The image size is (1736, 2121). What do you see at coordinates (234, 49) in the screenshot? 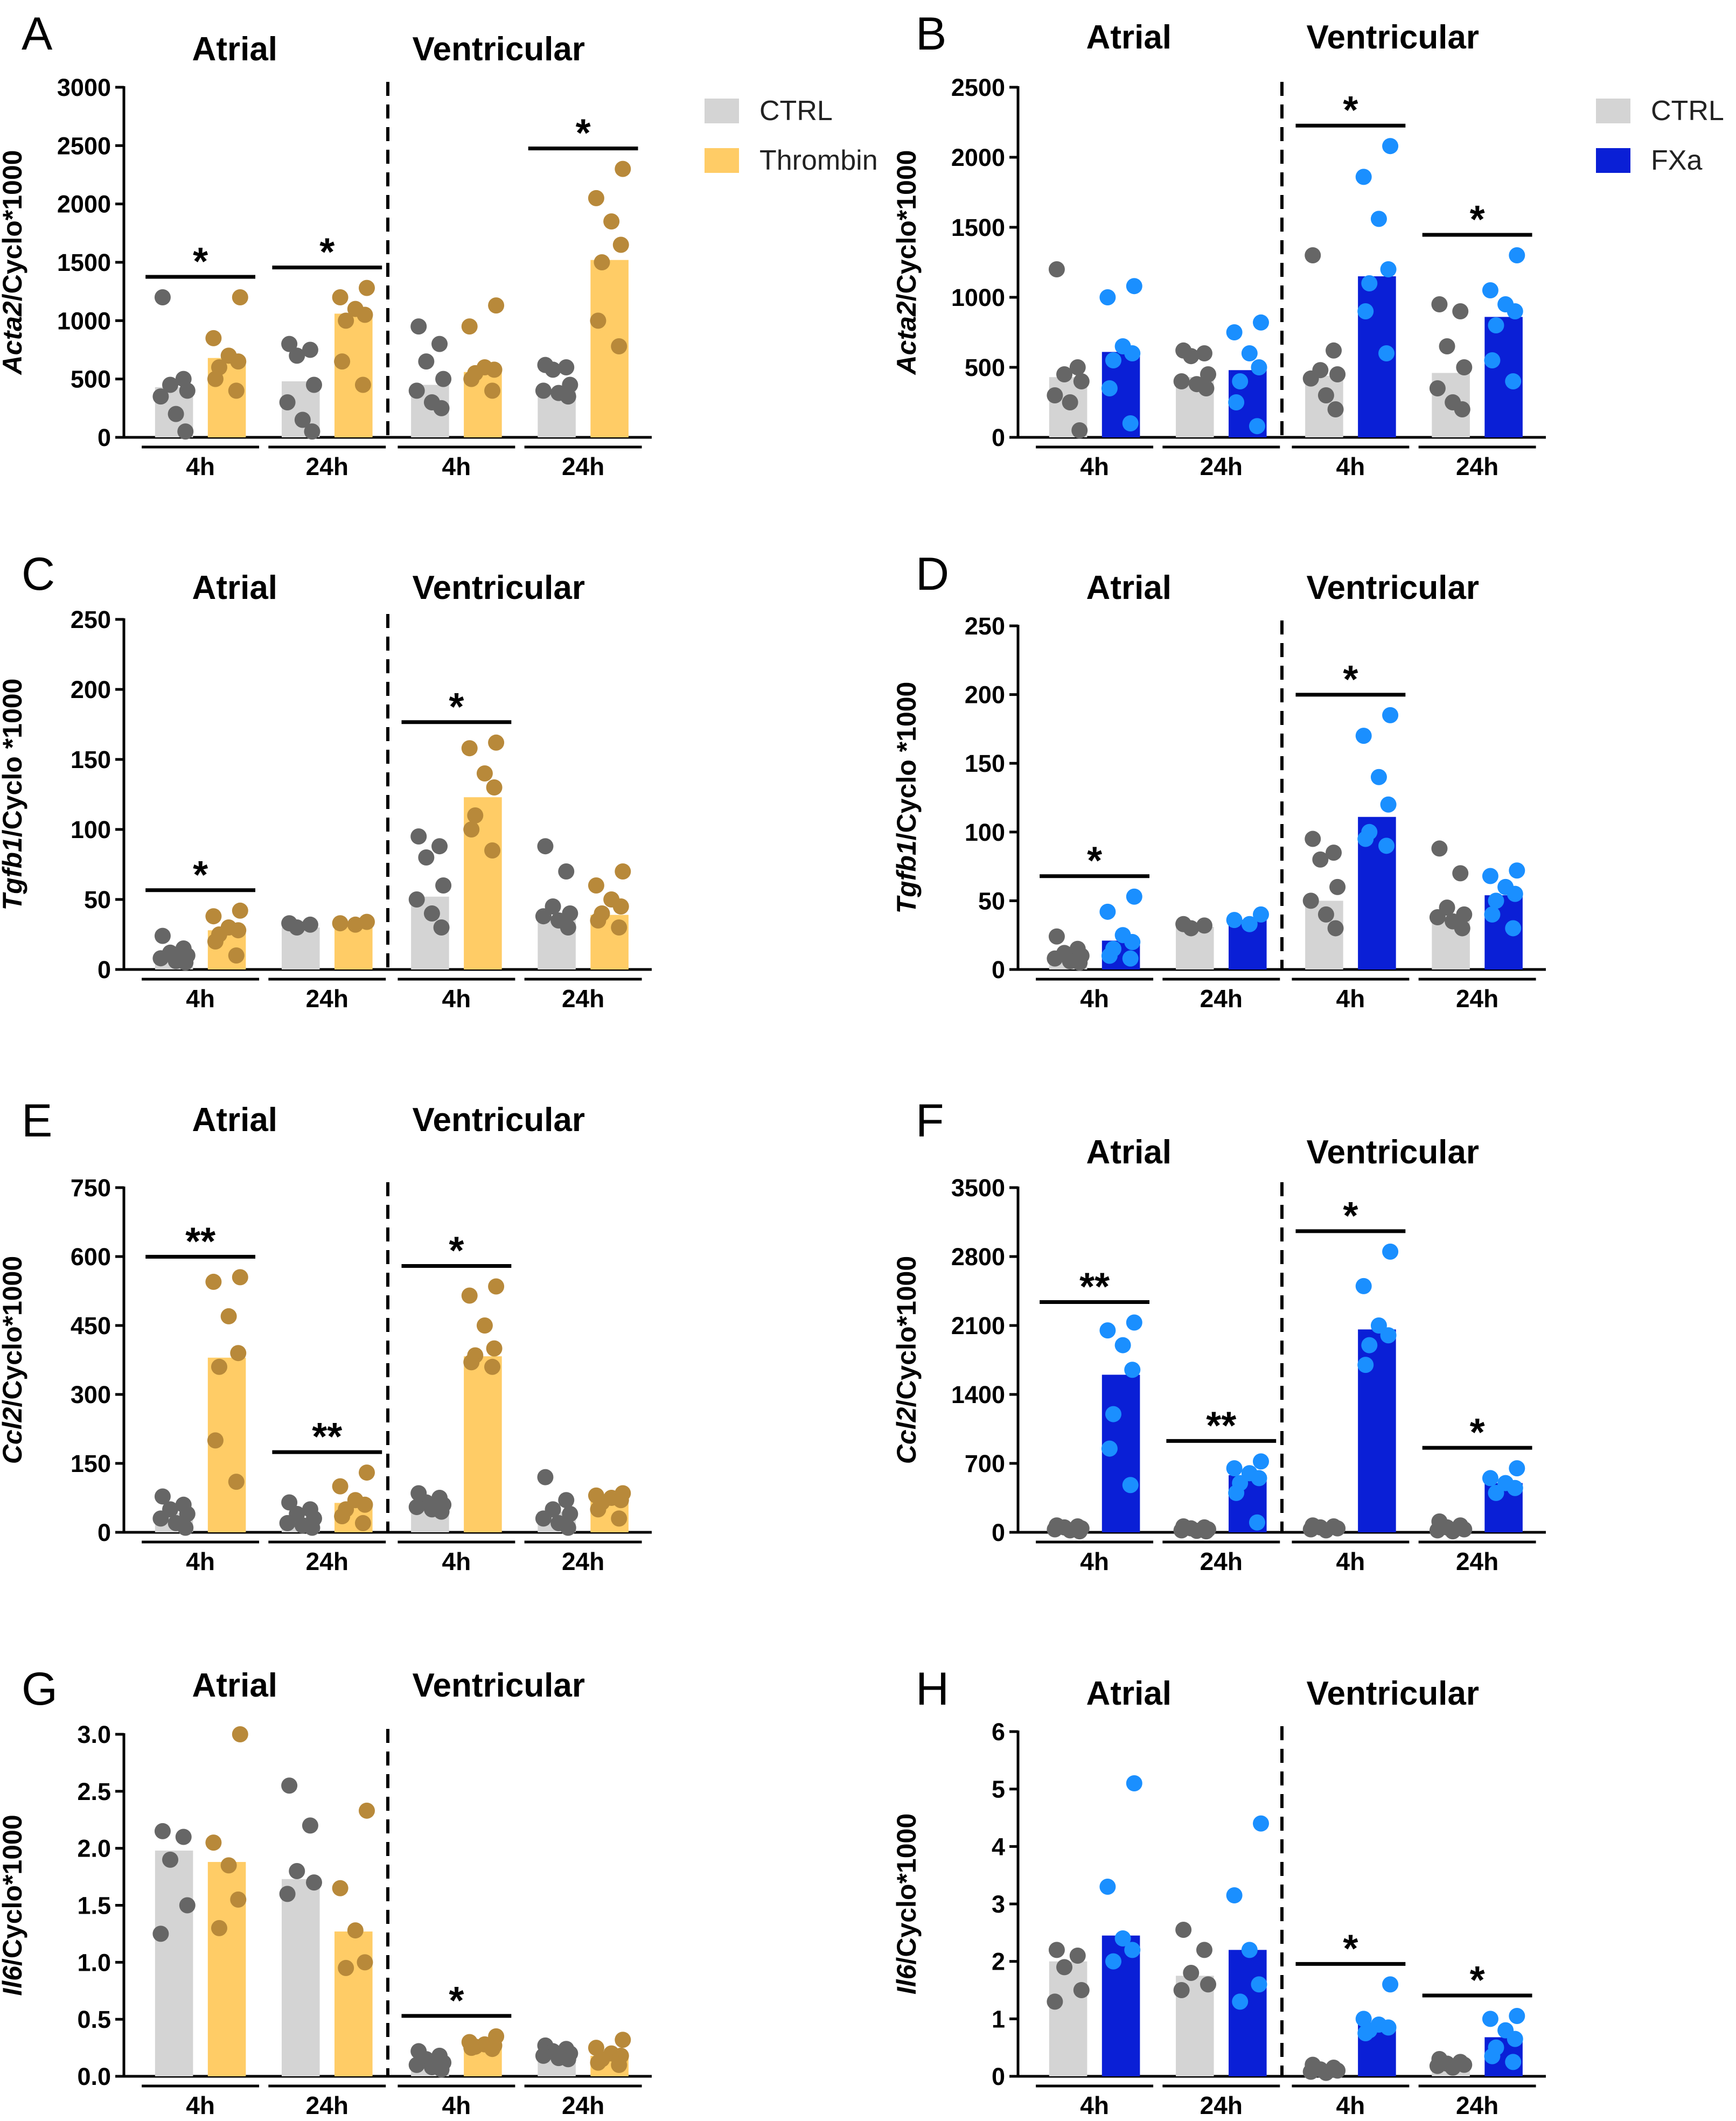
I see `title-atrial: Atrial` at bounding box center [234, 49].